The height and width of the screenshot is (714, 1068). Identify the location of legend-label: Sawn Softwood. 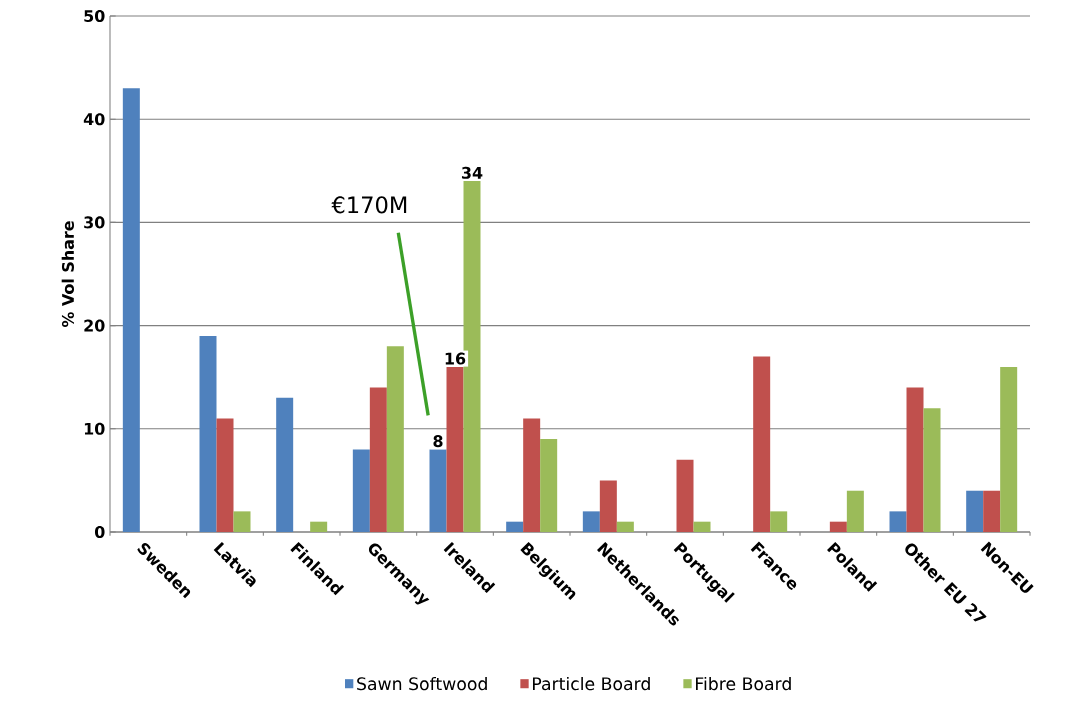
(422, 683).